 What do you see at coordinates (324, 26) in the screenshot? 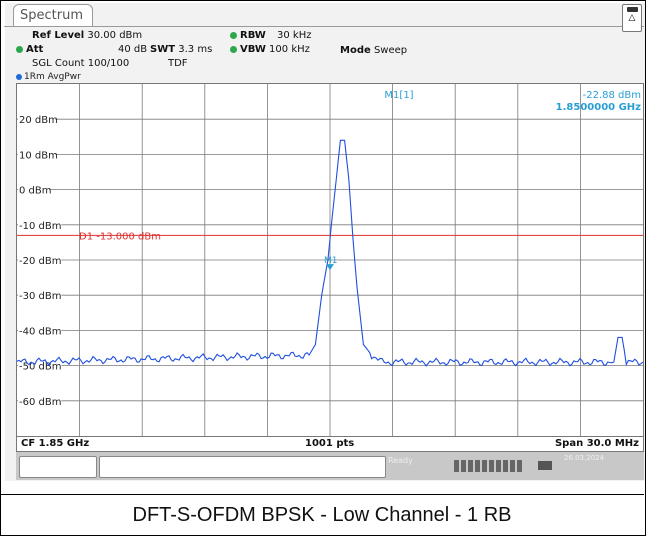
I see `tab-divider` at bounding box center [324, 26].